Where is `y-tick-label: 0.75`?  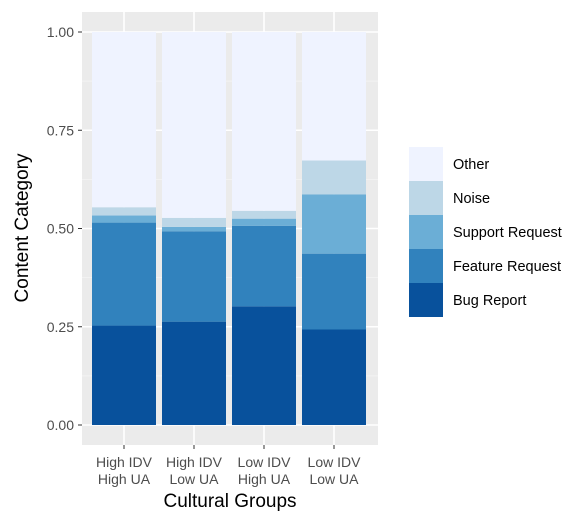 y-tick-label: 0.75 is located at coordinates (60, 130).